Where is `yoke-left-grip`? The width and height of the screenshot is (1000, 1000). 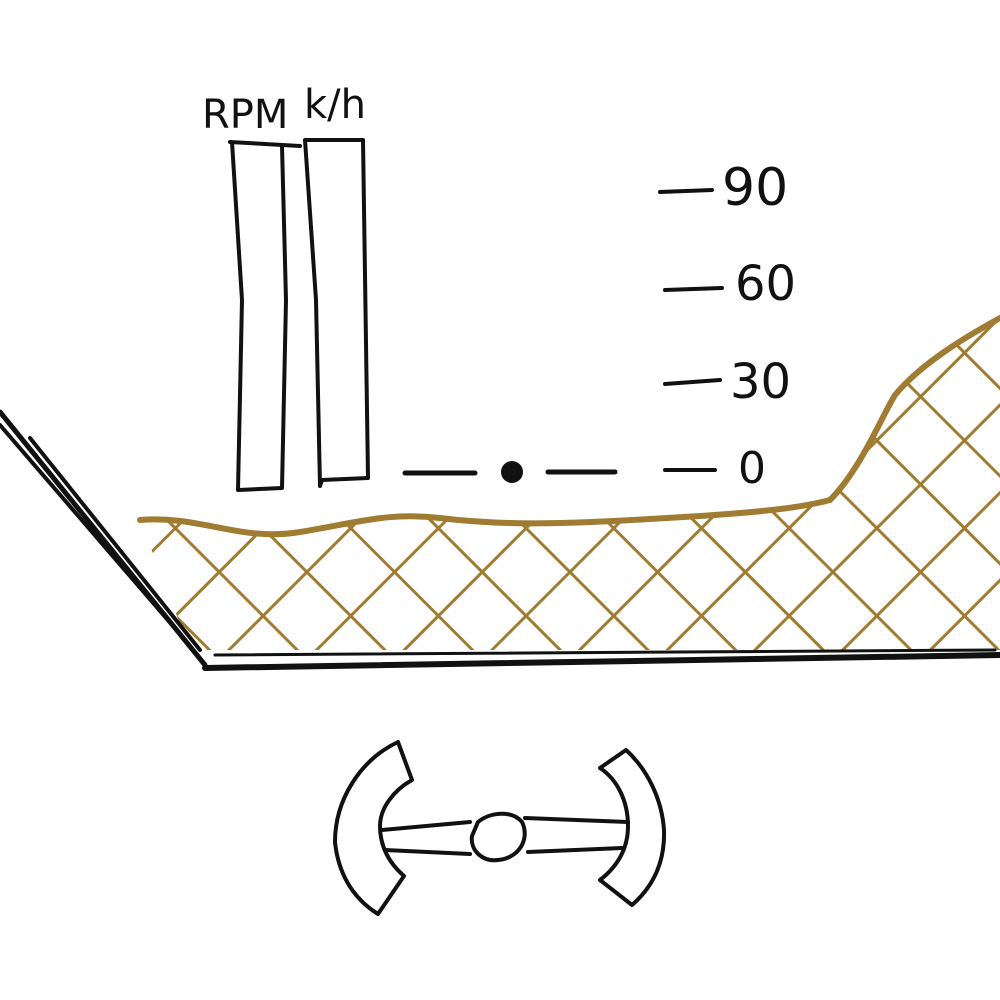
yoke-left-grip is located at coordinates (373, 828).